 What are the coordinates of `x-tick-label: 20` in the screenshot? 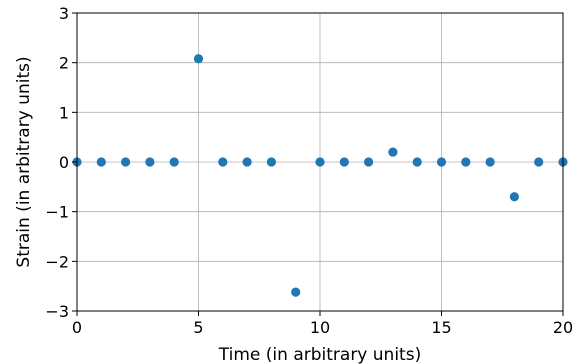 It's located at (563, 327).